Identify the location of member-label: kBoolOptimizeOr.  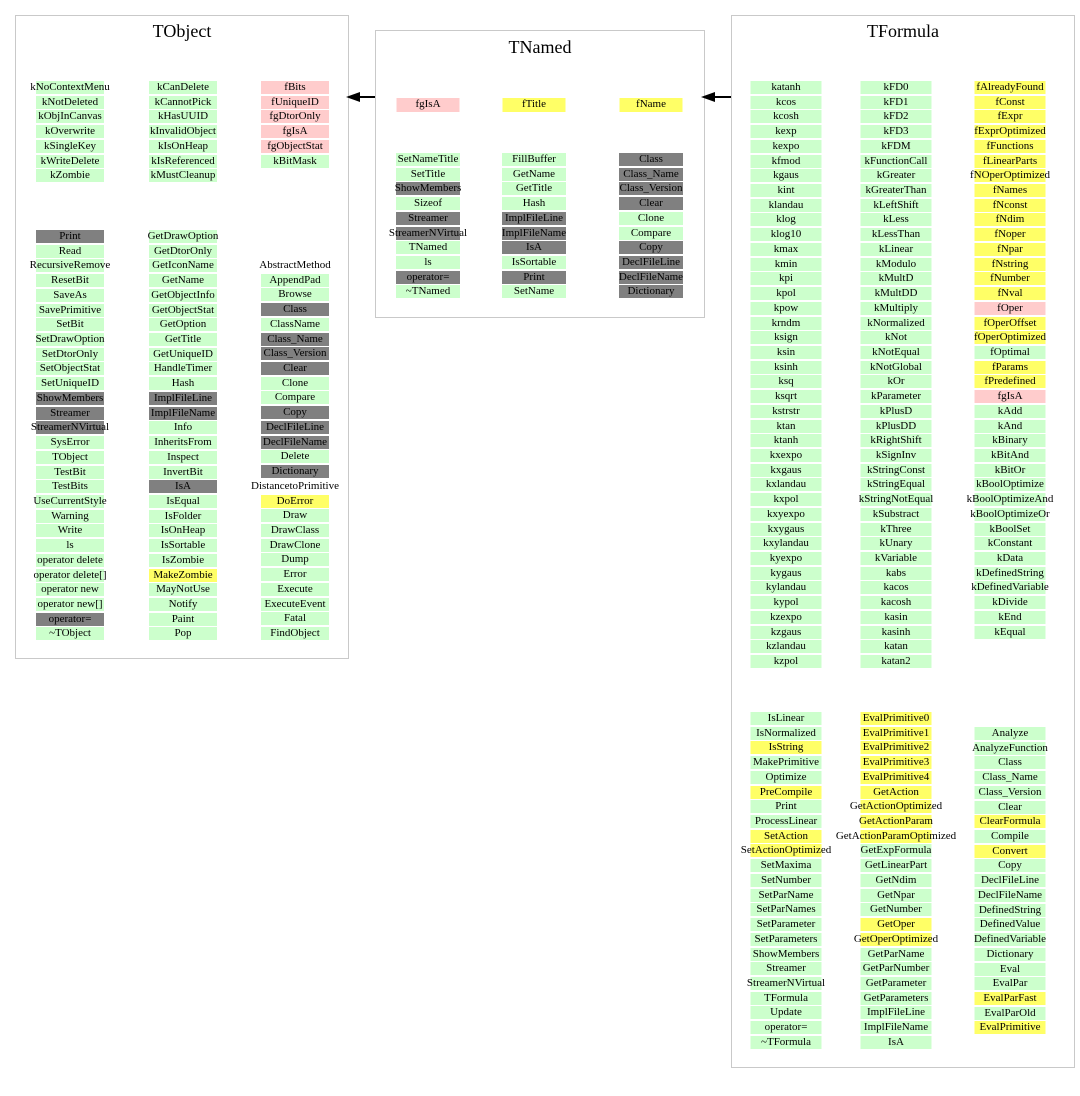
(1010, 513).